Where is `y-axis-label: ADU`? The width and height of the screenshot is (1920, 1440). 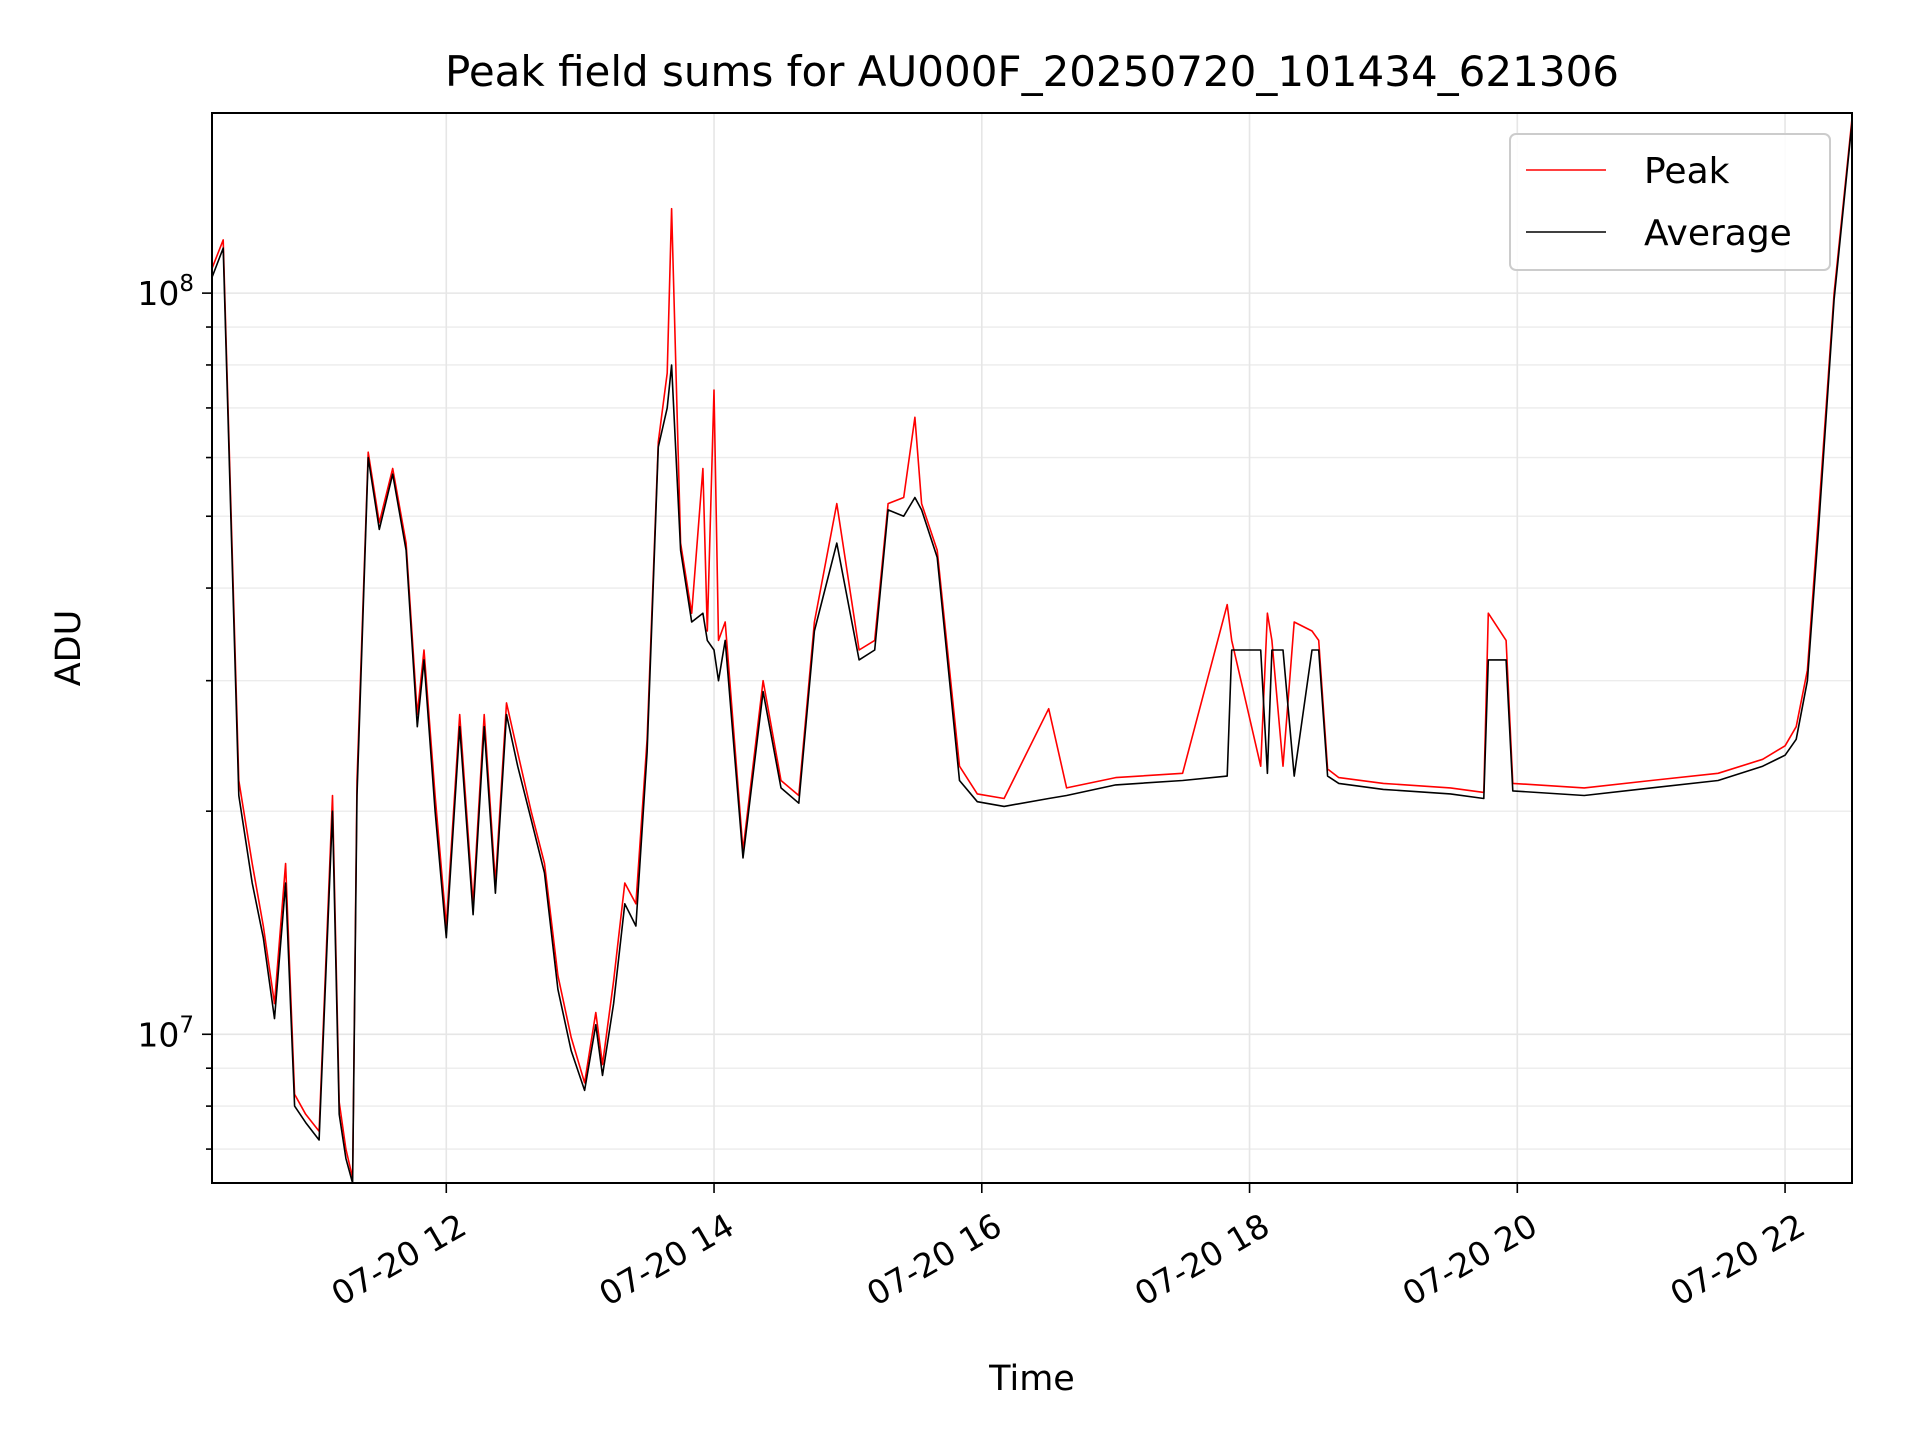
y-axis-label: ADU is located at coordinates (69, 648).